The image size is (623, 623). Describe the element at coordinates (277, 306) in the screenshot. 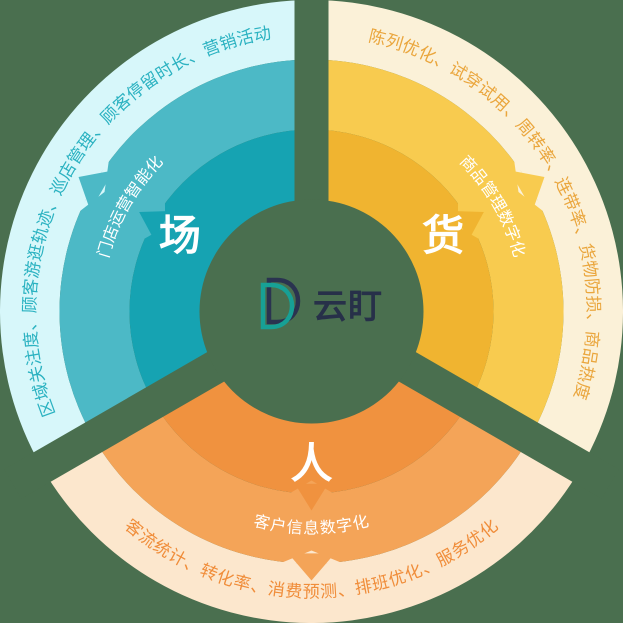

I see `logo-d-mark-front` at that location.